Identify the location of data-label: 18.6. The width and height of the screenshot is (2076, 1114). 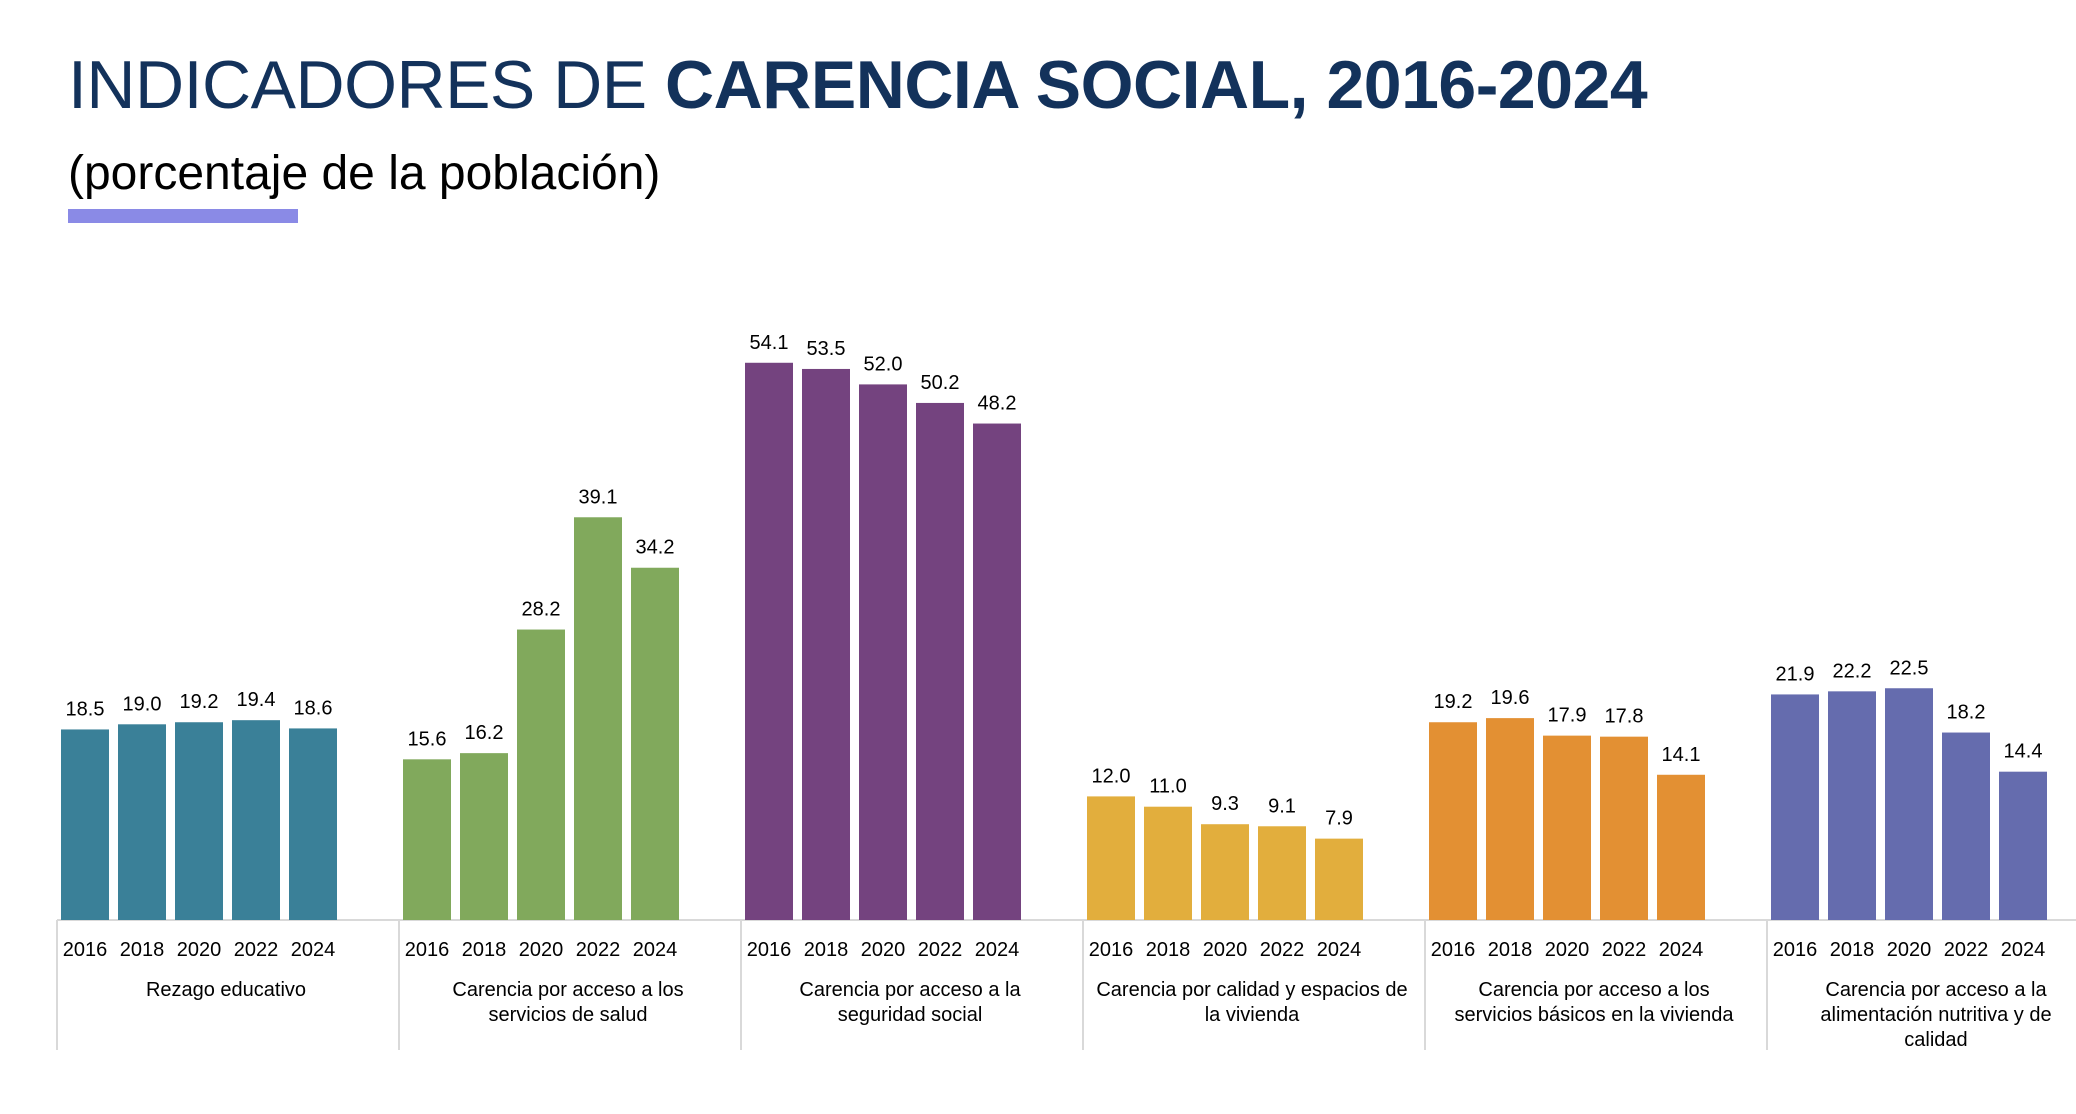
(313, 708).